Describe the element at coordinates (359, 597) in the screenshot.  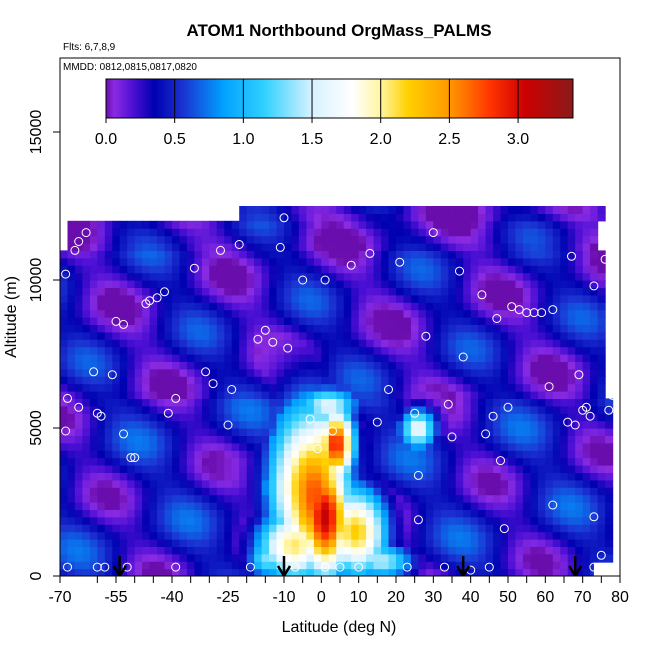
I see `x-tick-label: 10` at that location.